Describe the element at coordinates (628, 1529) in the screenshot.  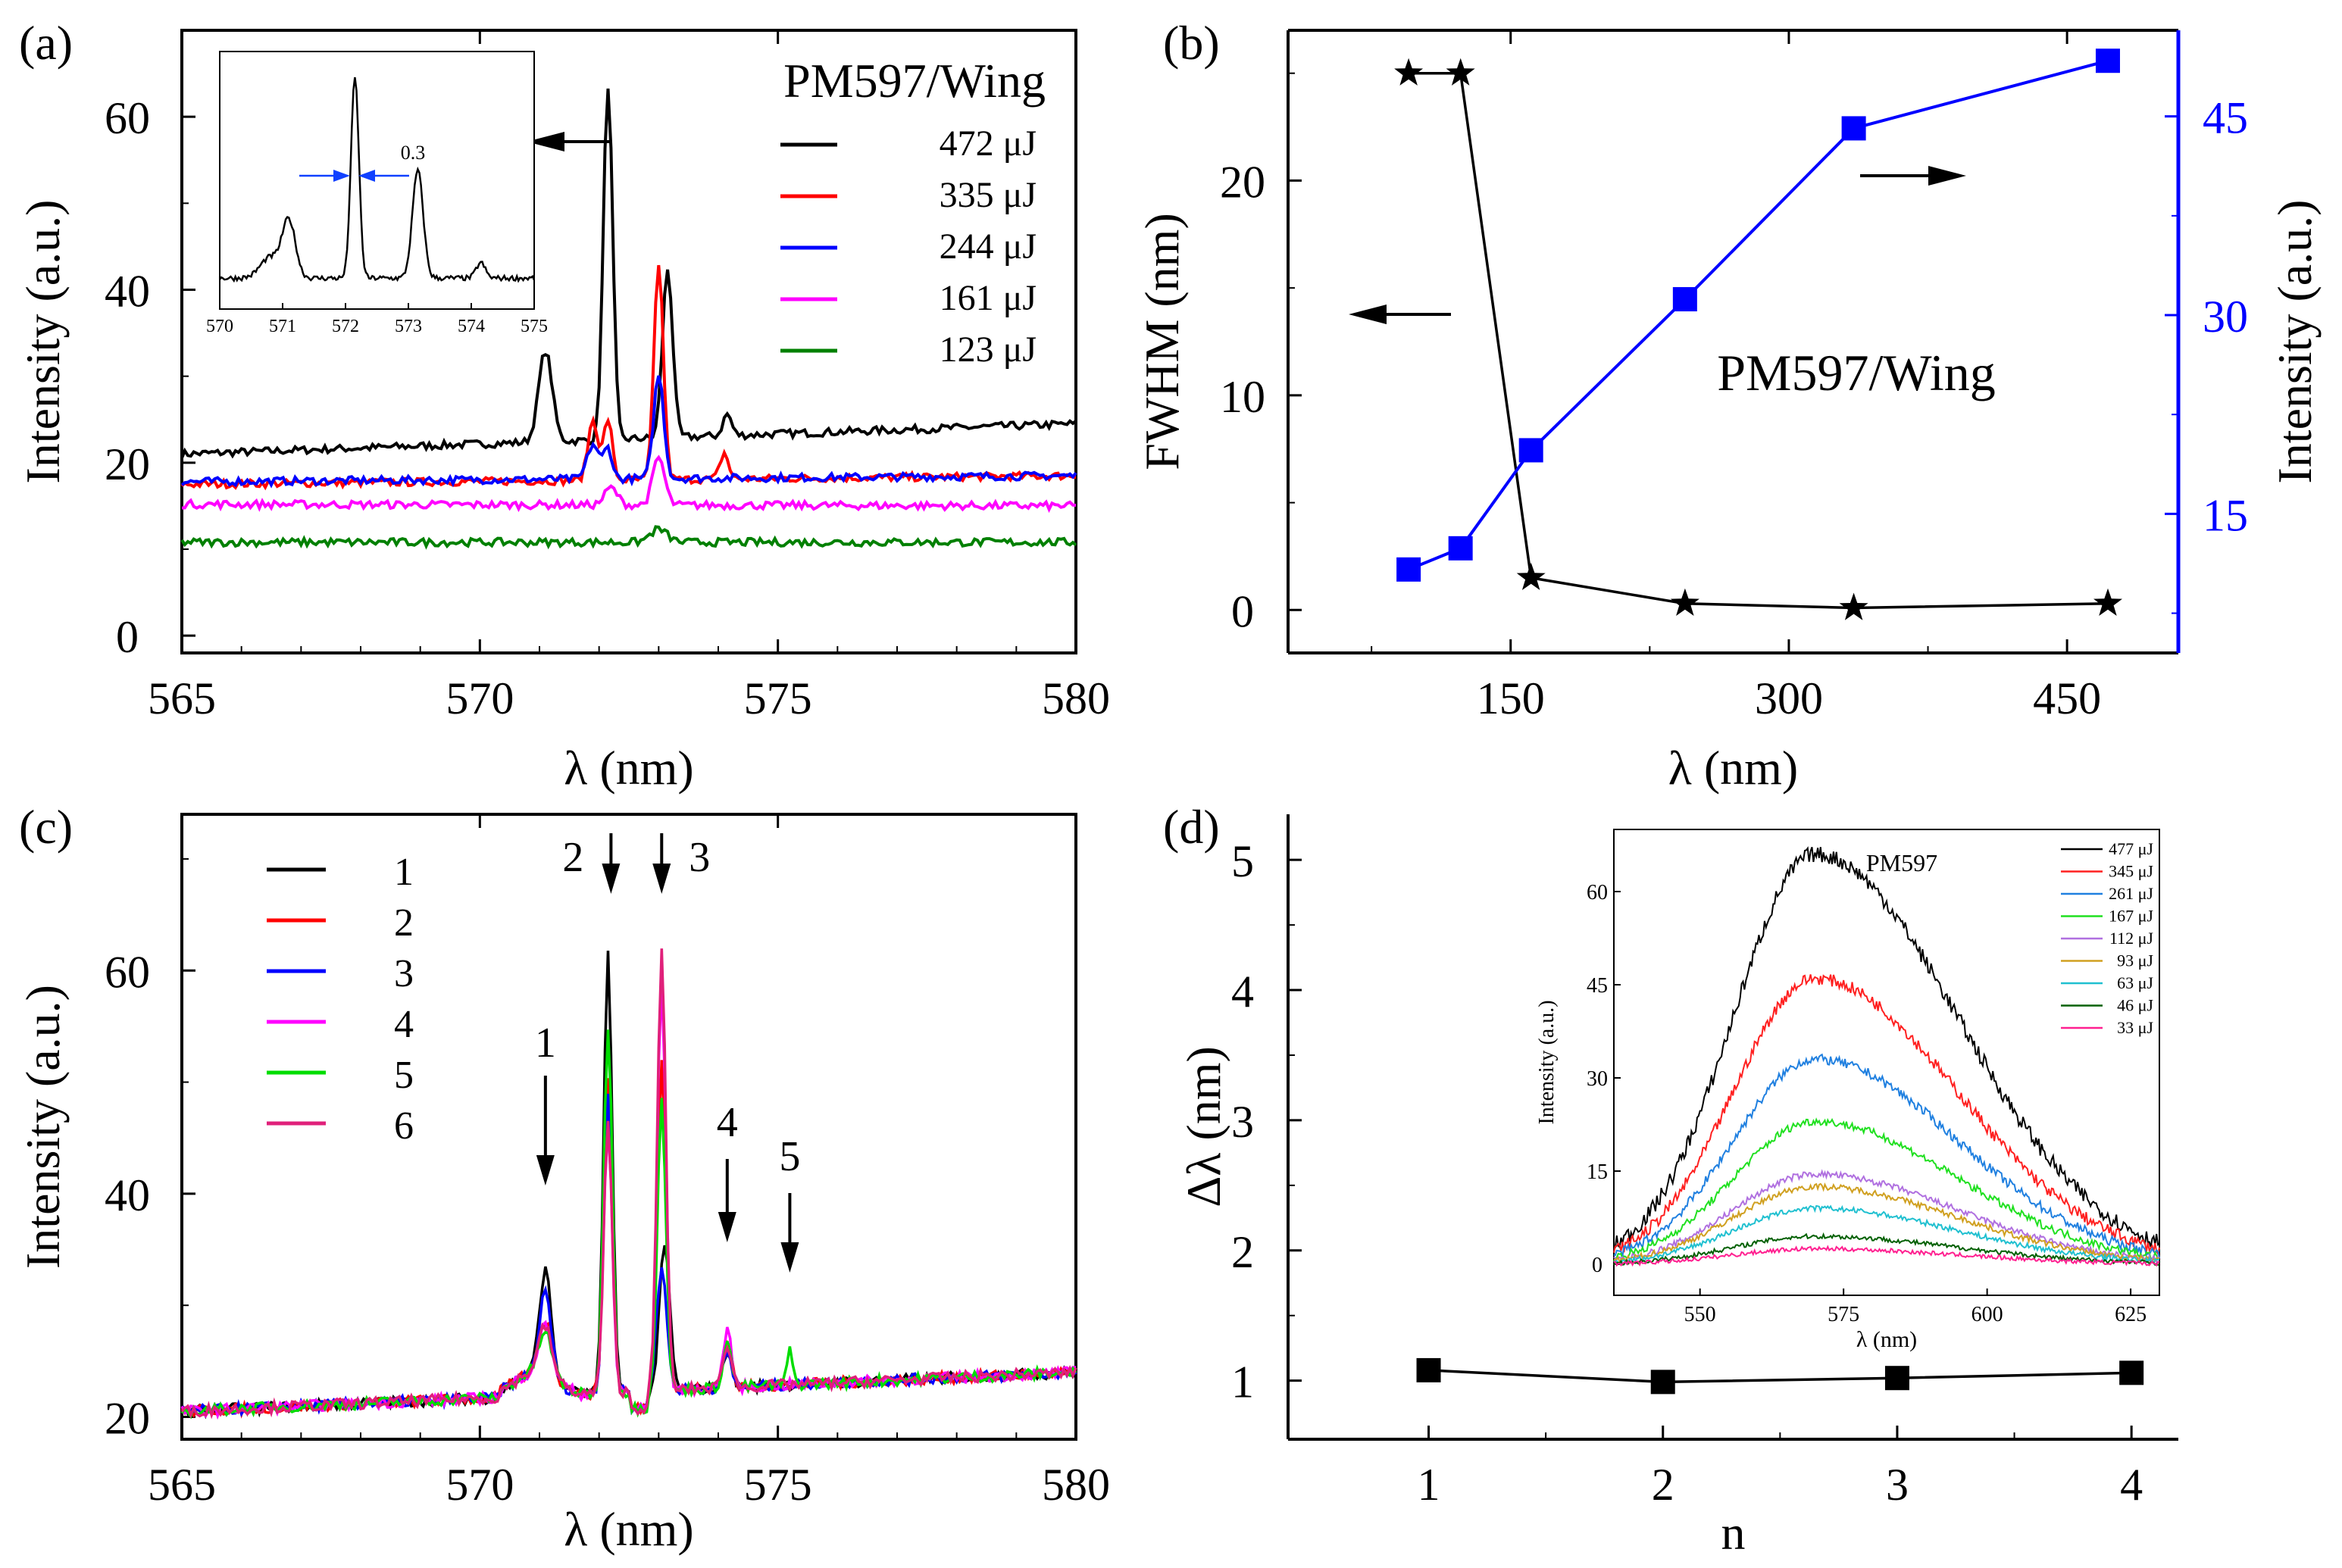
I see `panel-c-xlabel: λ (nm)` at that location.